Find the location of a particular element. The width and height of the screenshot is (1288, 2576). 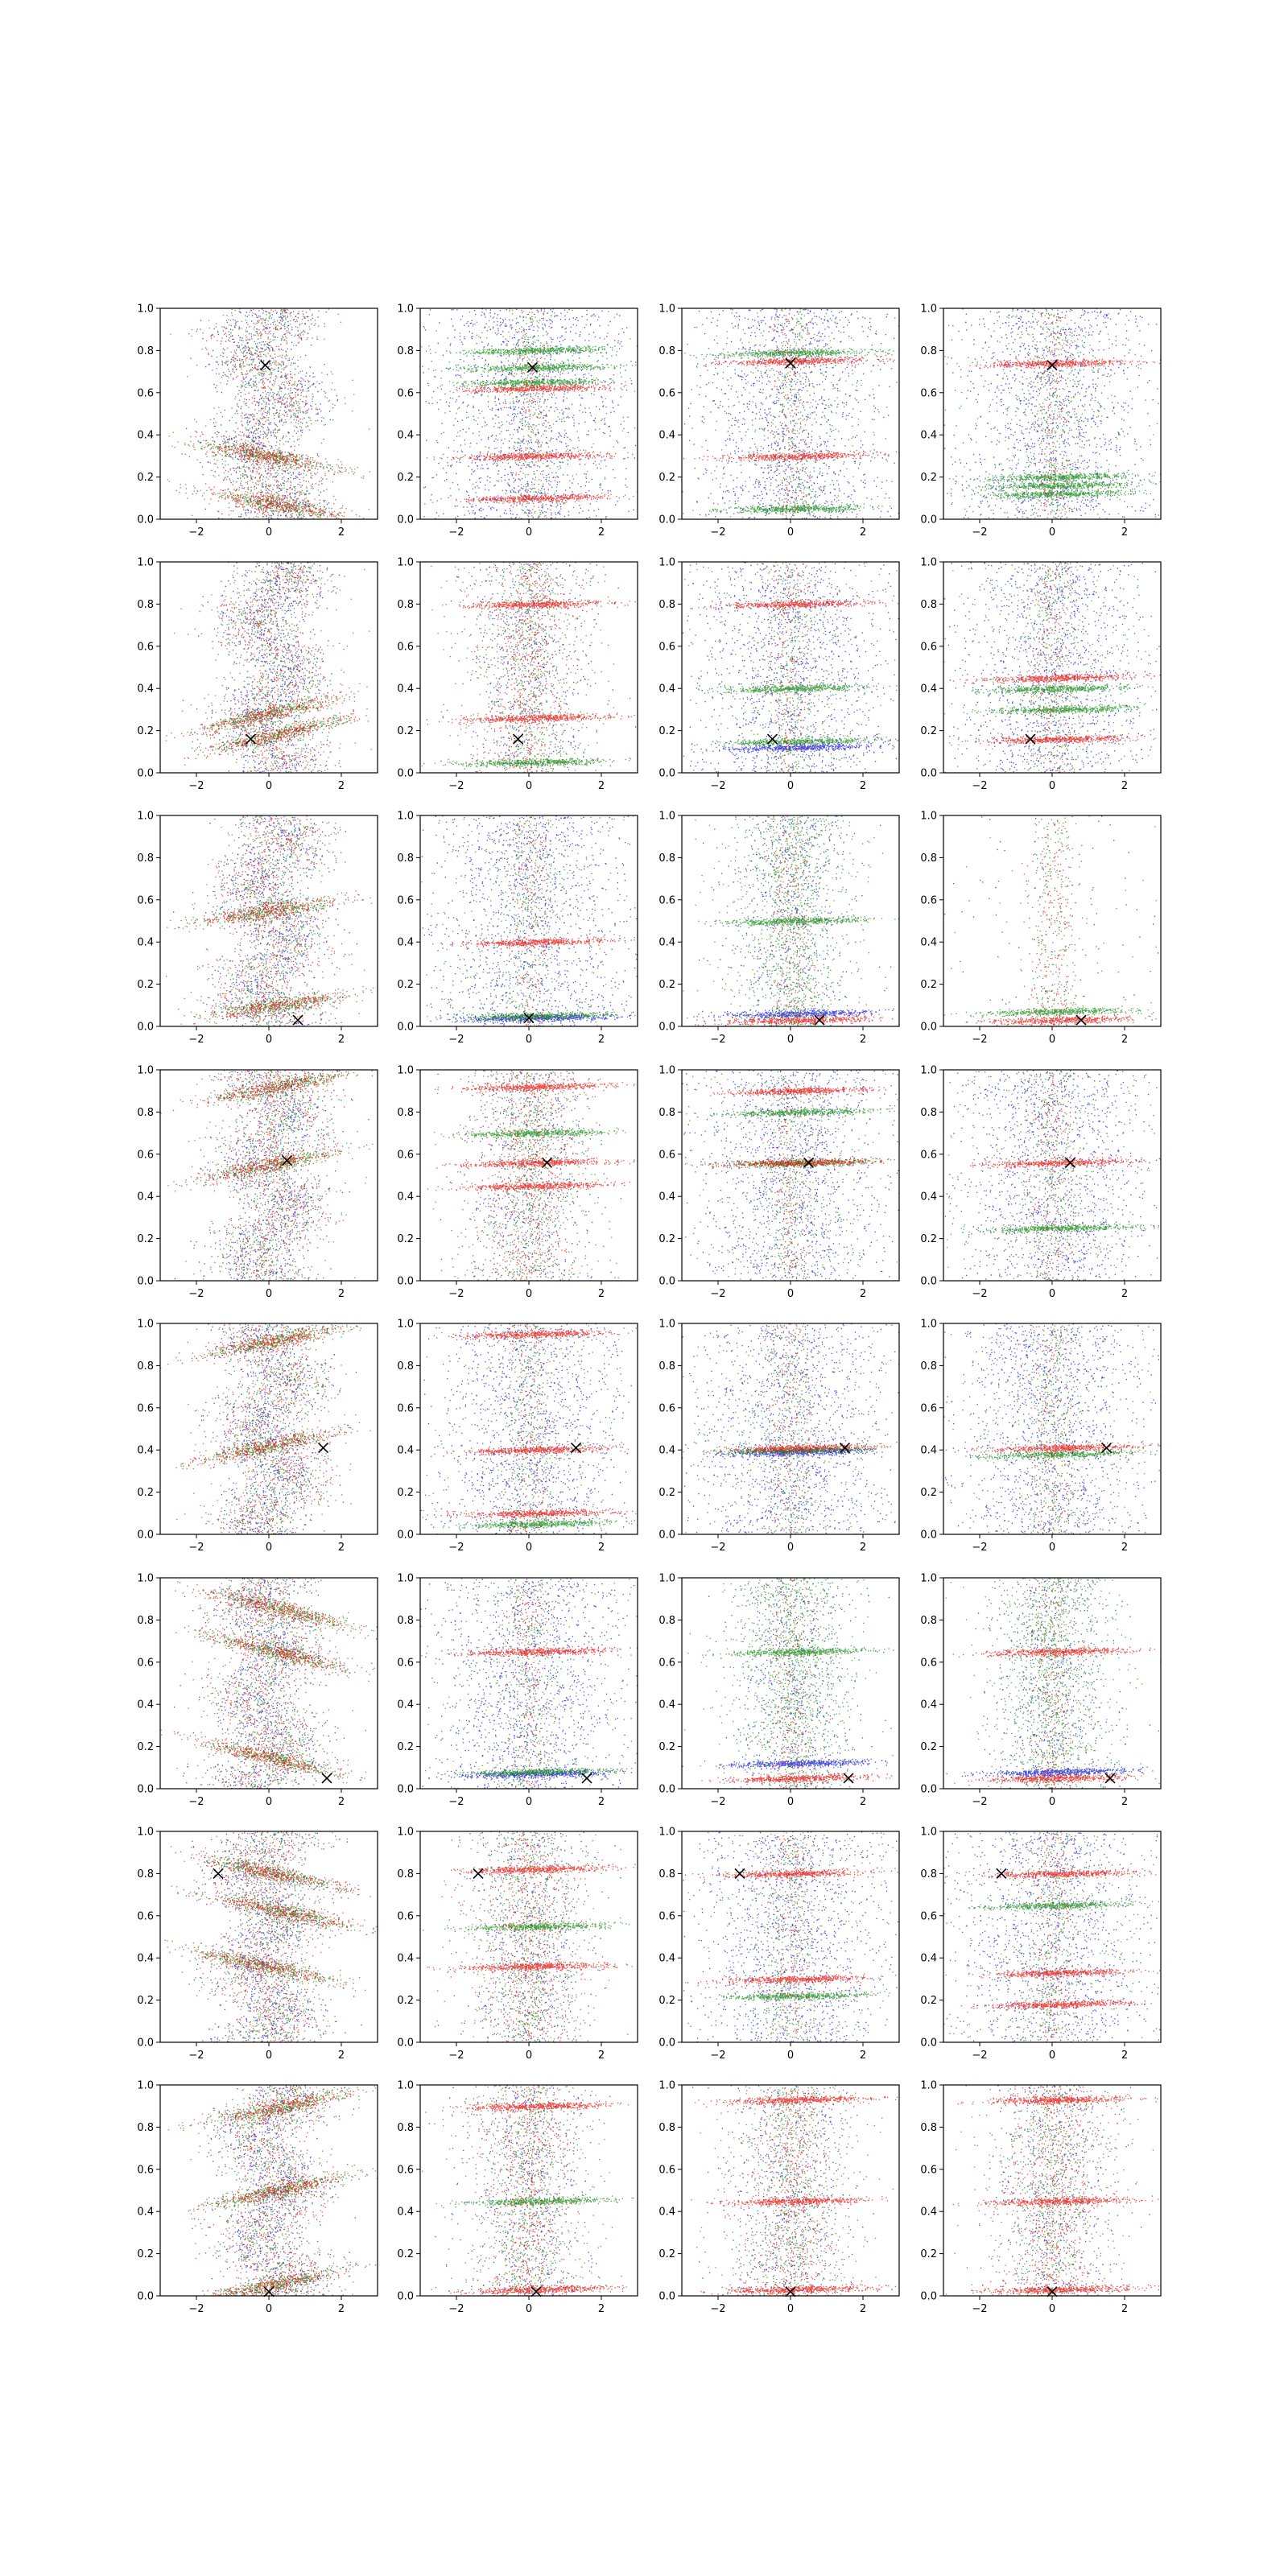

panel-r2-c4: −2 0 20.00.20.40.60.81.0 is located at coordinates (1040, 675).